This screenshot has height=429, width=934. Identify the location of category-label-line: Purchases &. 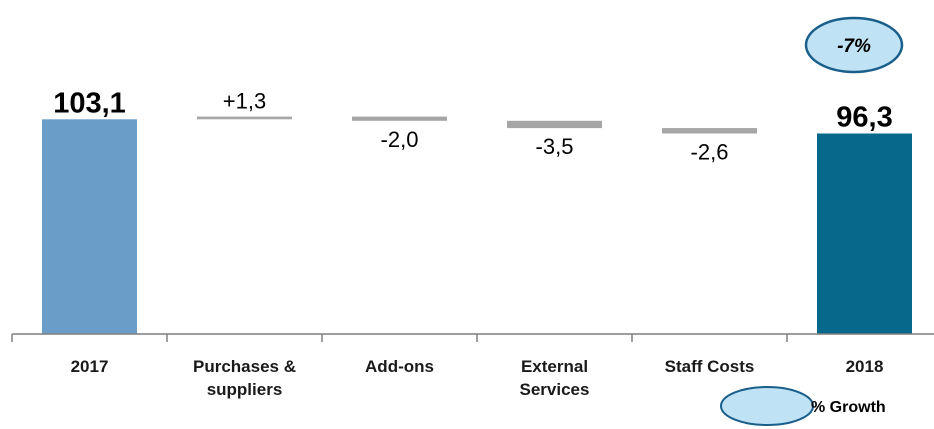
(244, 366).